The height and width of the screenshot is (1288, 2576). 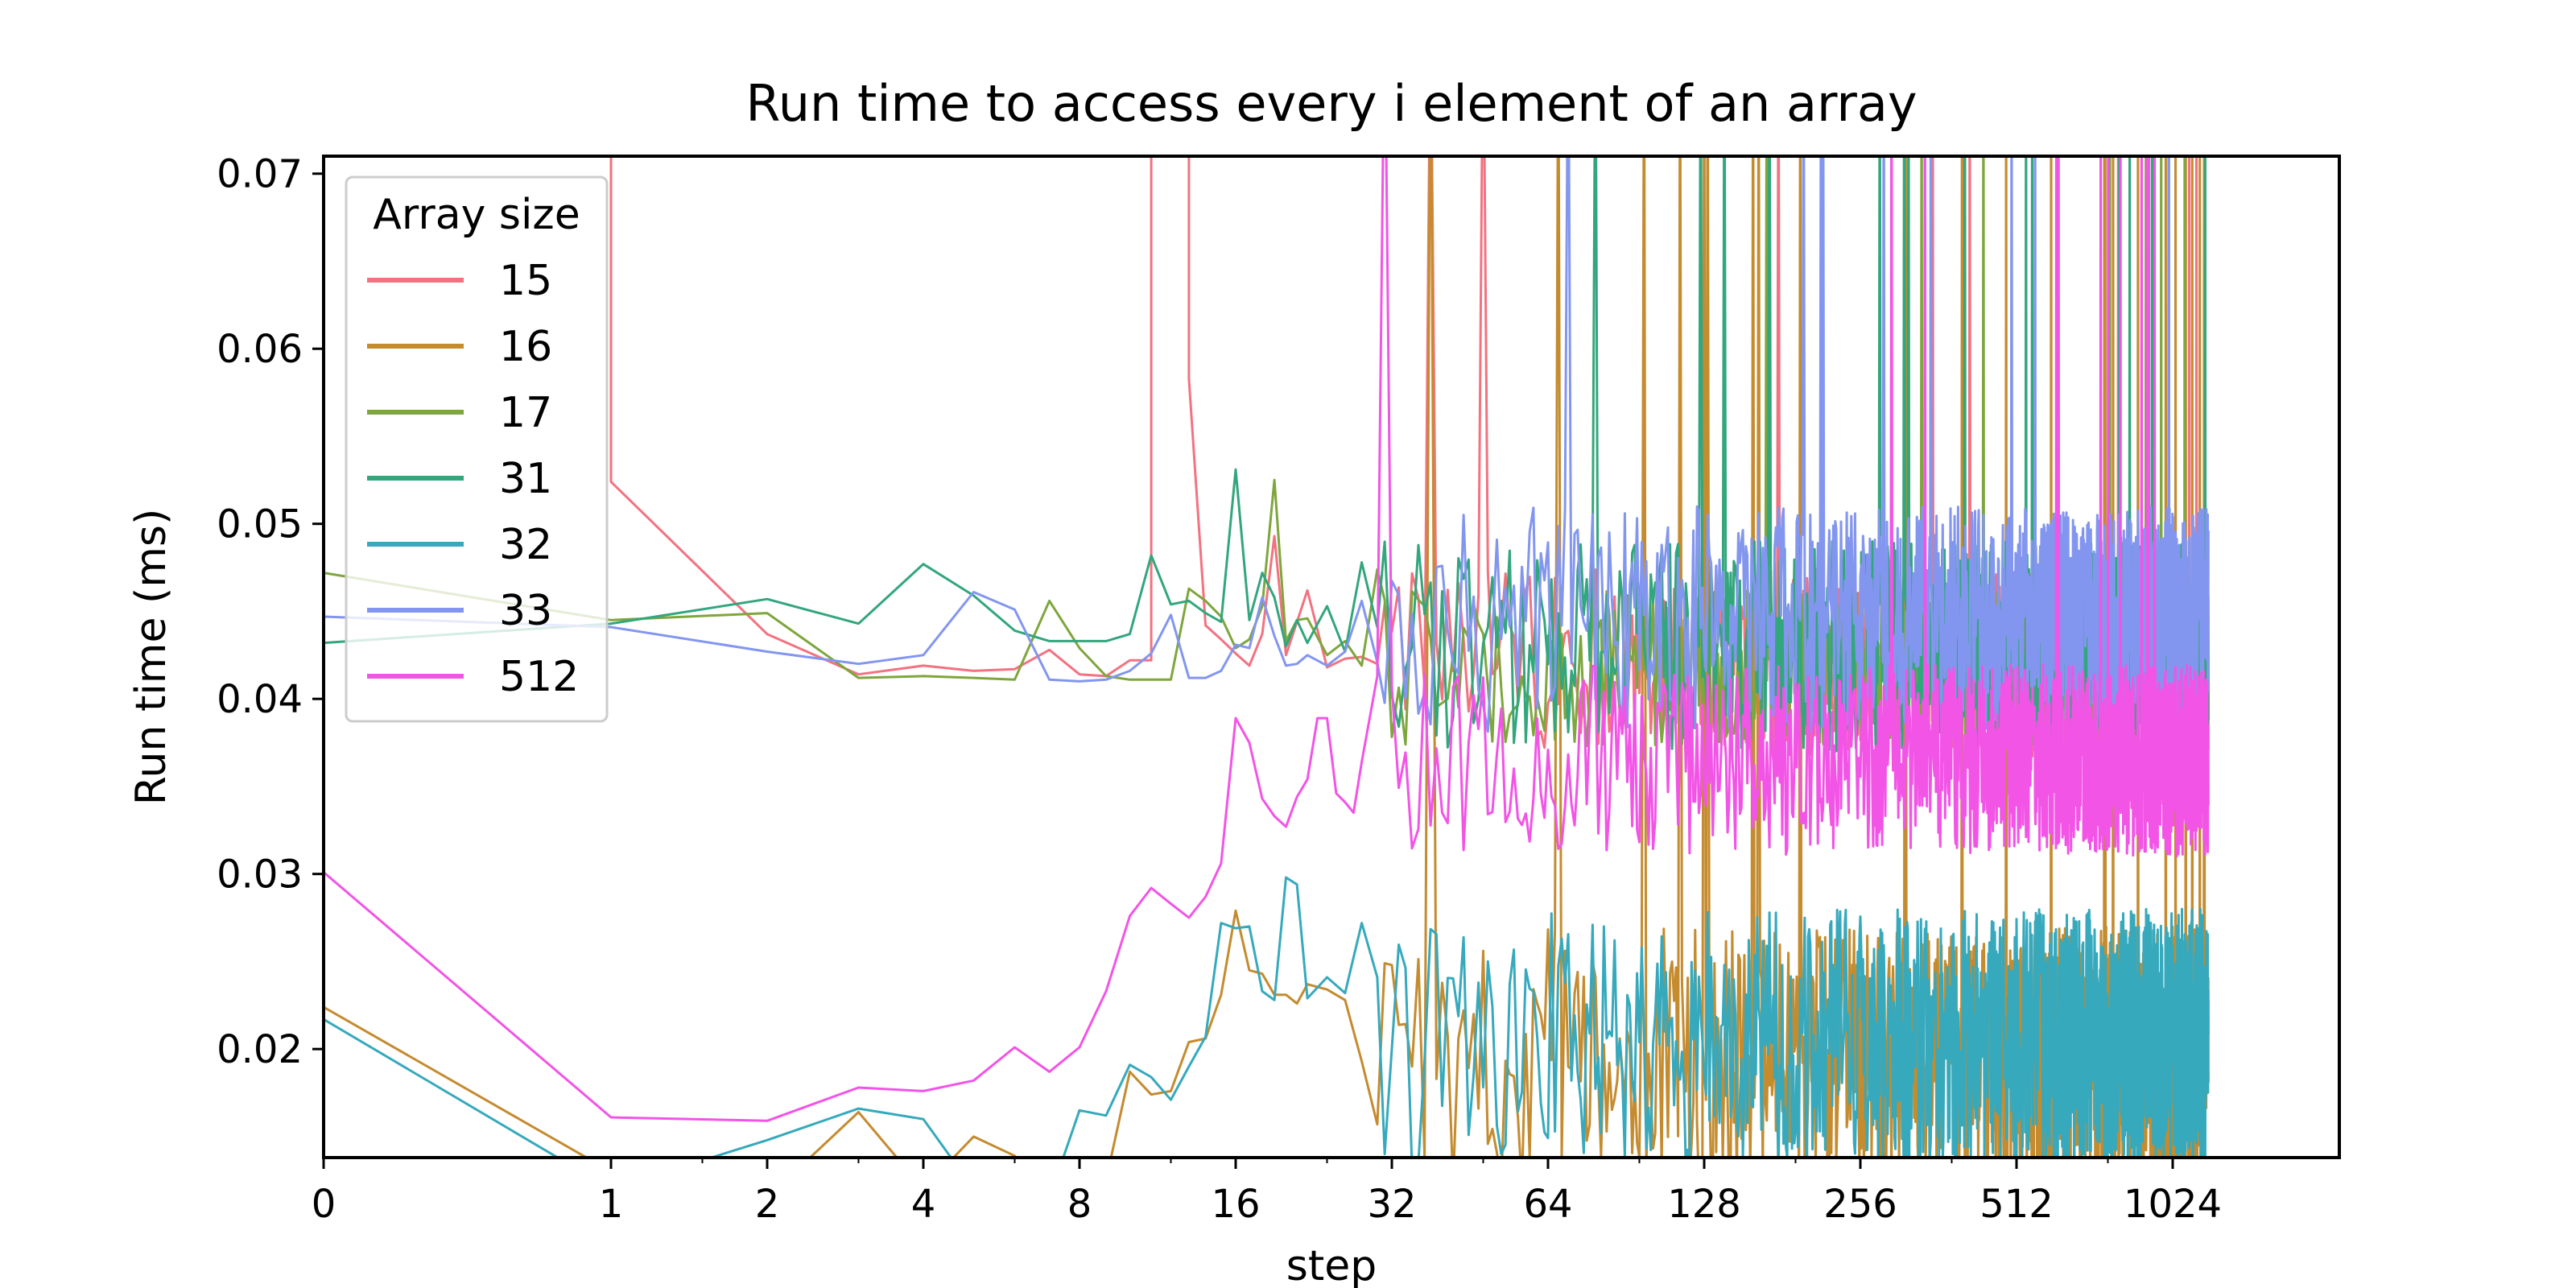 What do you see at coordinates (260, 1049) in the screenshot?
I see `y-tick-label: 0.02` at bounding box center [260, 1049].